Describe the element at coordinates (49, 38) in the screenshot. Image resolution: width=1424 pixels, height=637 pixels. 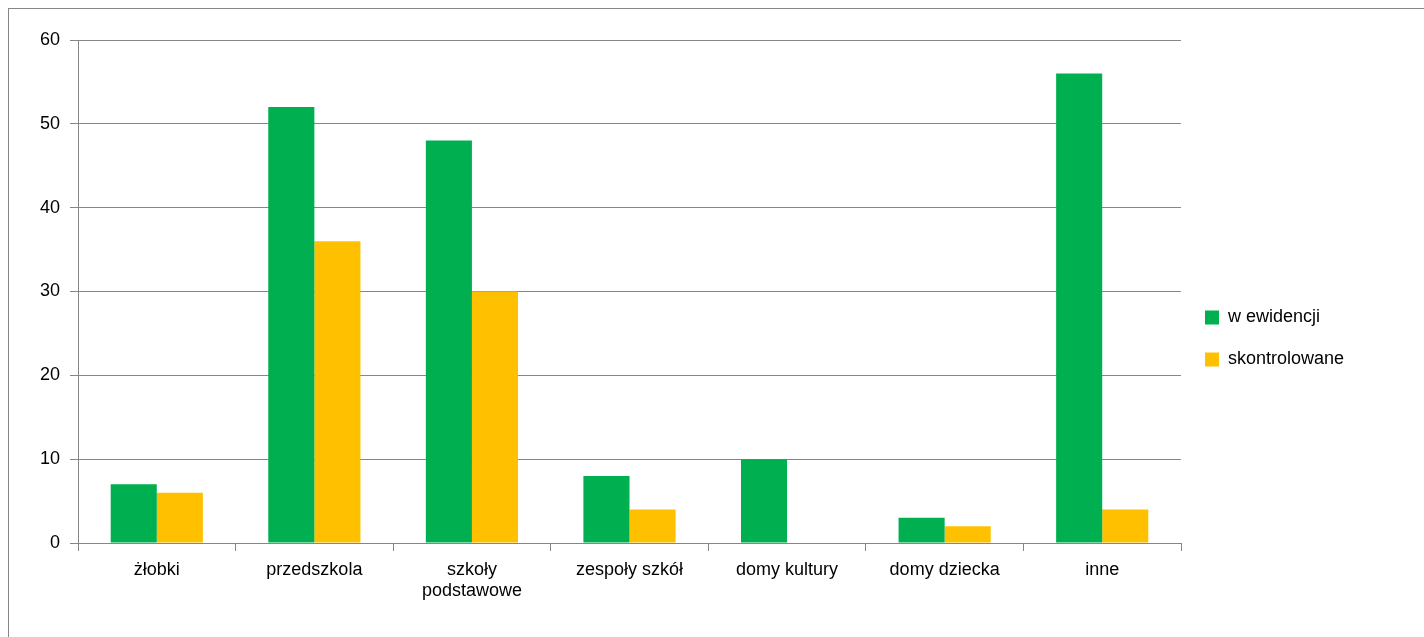
I see `y-tick-label: 60` at that location.